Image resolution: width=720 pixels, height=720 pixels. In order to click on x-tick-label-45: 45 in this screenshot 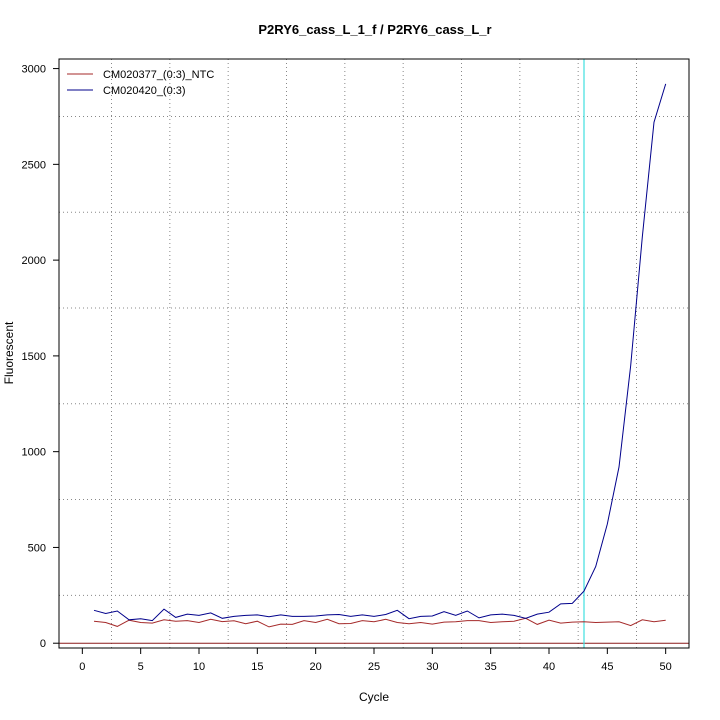, I will do `click(607, 667)`.